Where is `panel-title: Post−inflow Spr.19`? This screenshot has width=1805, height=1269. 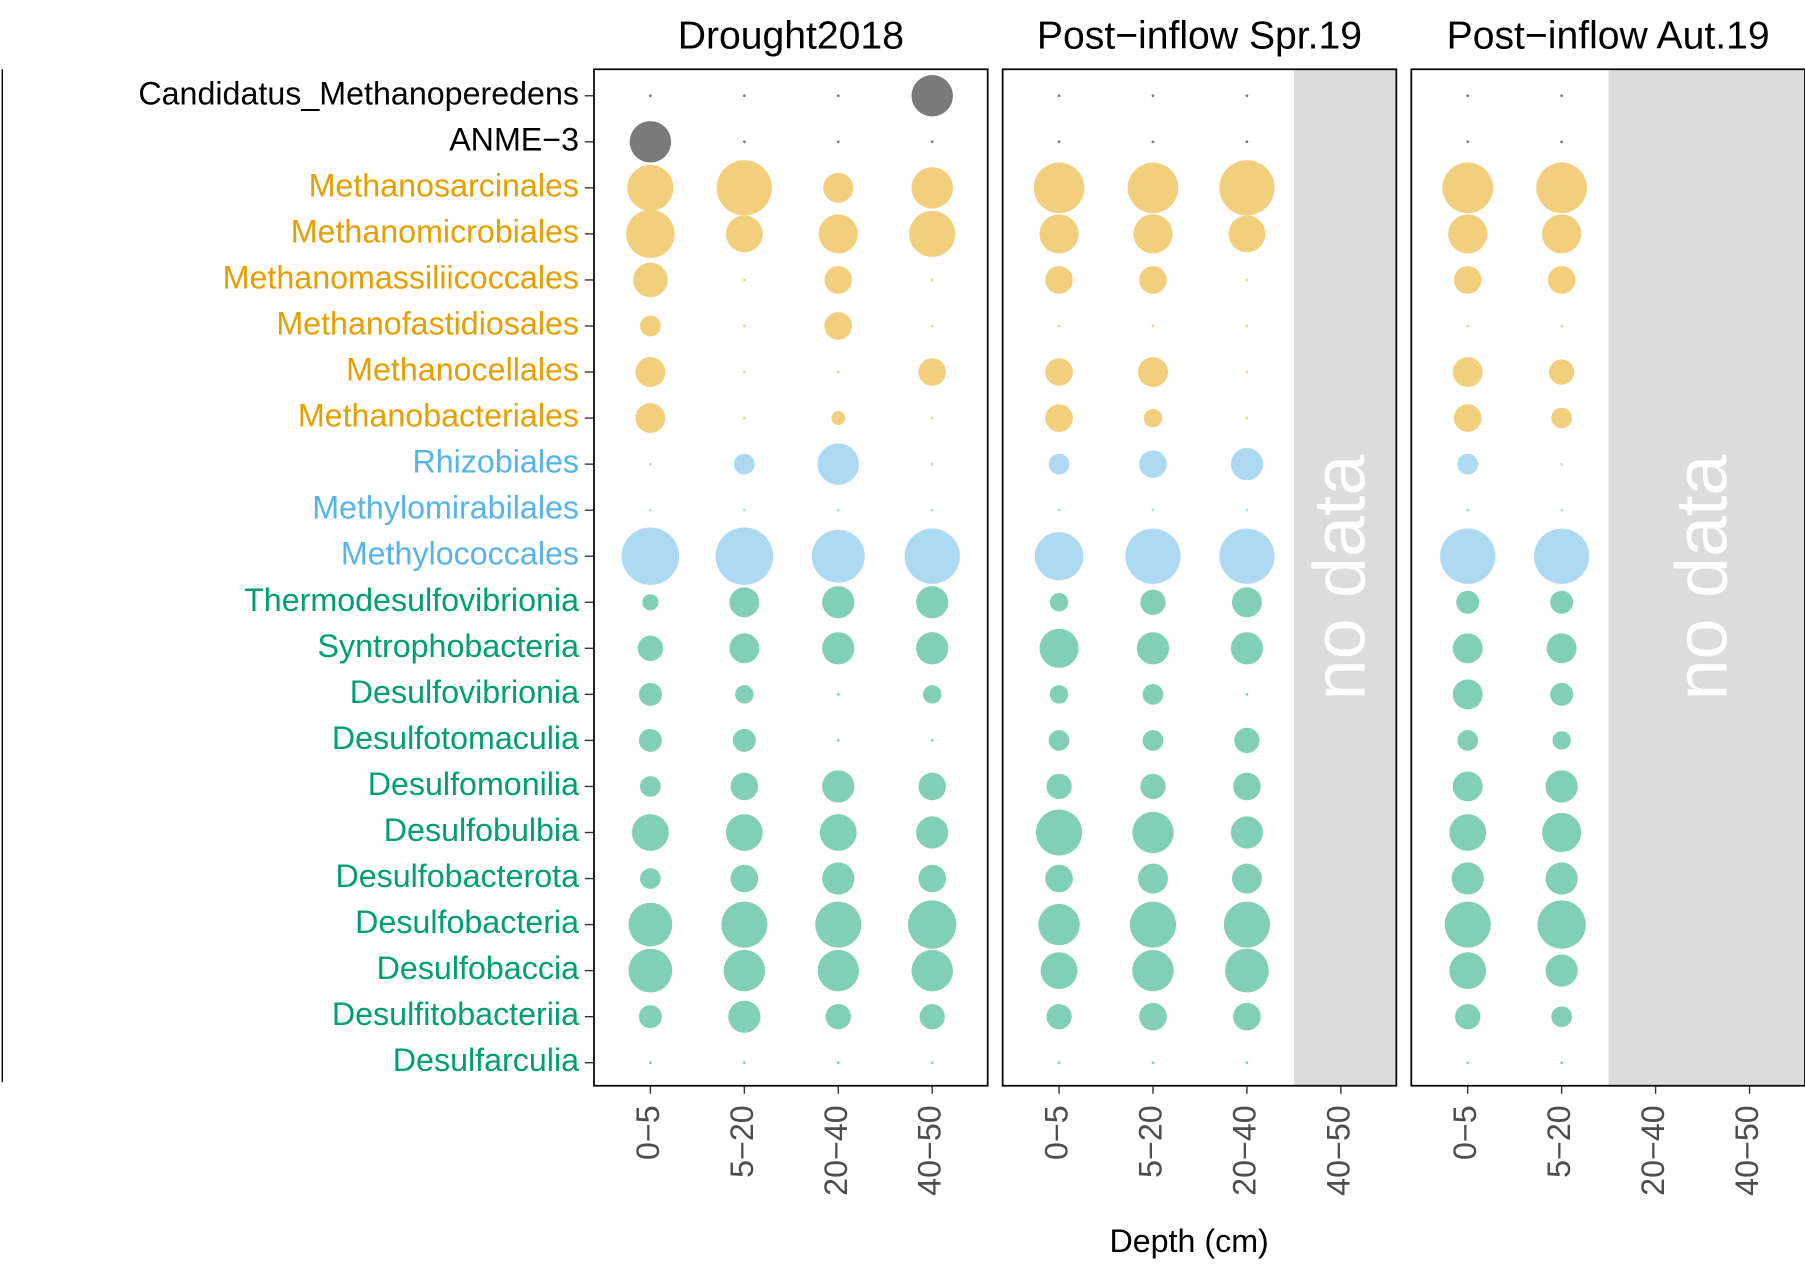
panel-title: Post−inflow Spr.19 is located at coordinates (1199, 36).